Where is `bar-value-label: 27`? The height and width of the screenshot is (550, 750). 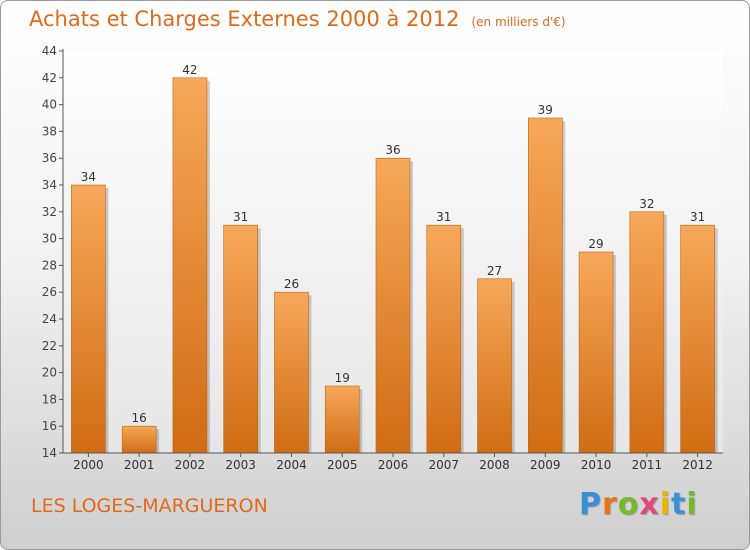
bar-value-label: 27 is located at coordinates (494, 271).